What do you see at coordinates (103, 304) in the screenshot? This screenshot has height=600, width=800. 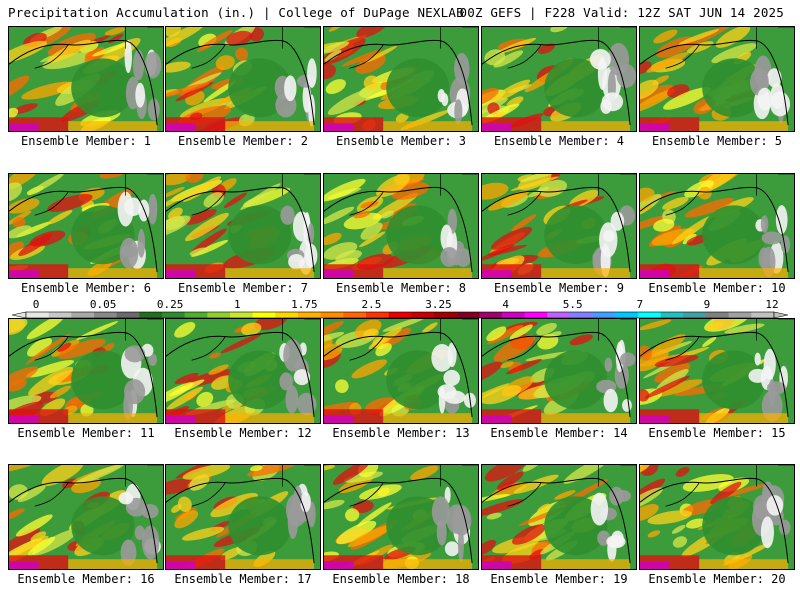 I see `colorbar-tick-label: 0.05` at bounding box center [103, 304].